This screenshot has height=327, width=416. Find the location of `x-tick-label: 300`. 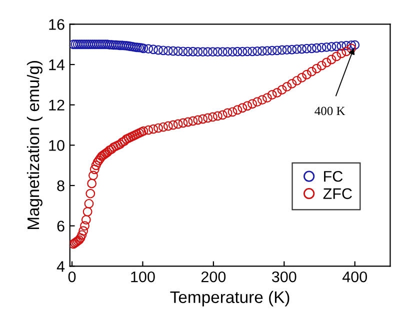

x-tick-label: 300 is located at coordinates (284, 276).